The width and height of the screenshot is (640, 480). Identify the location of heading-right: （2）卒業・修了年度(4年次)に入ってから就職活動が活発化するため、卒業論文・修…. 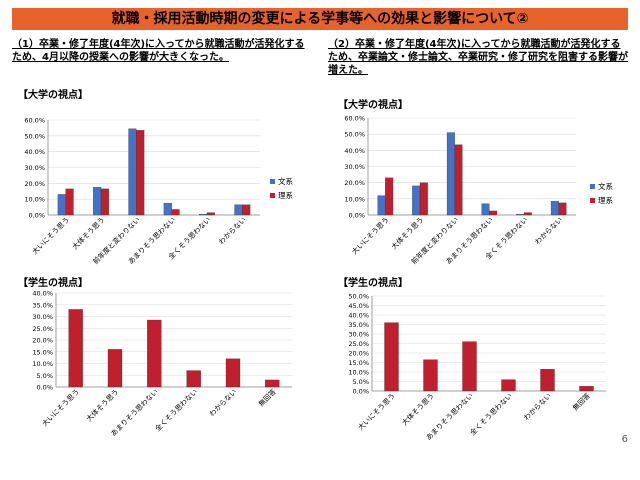
(478, 57).